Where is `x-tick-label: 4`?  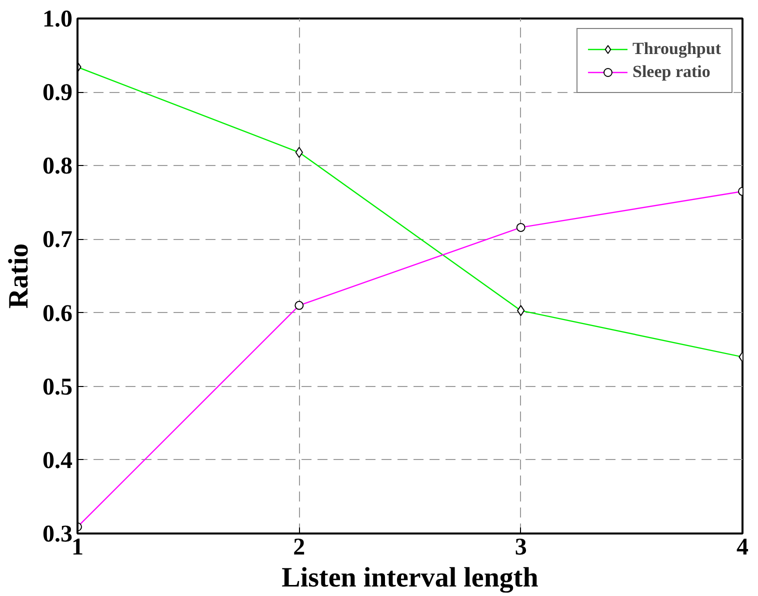
x-tick-label: 4 is located at coordinates (742, 547).